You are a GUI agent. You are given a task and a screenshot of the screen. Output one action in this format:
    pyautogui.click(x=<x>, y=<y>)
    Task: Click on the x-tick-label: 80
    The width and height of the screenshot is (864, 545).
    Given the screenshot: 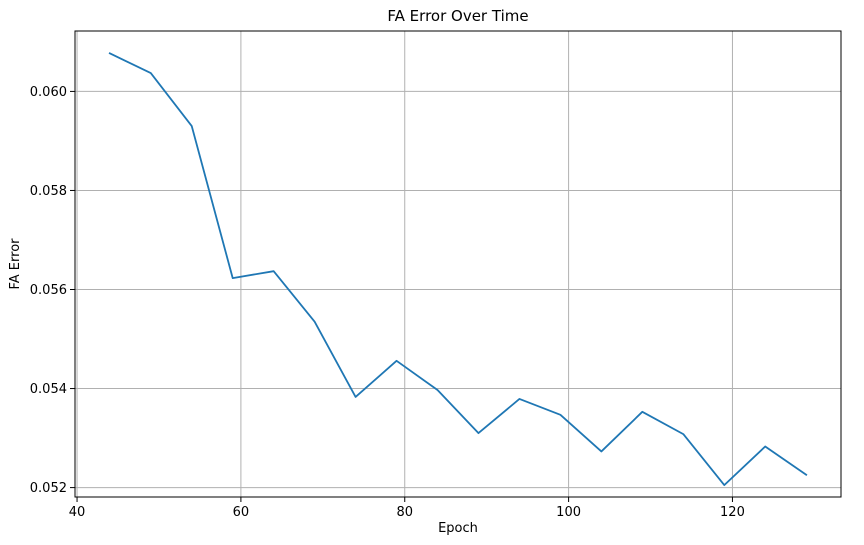 What is the action you would take?
    pyautogui.click(x=404, y=512)
    